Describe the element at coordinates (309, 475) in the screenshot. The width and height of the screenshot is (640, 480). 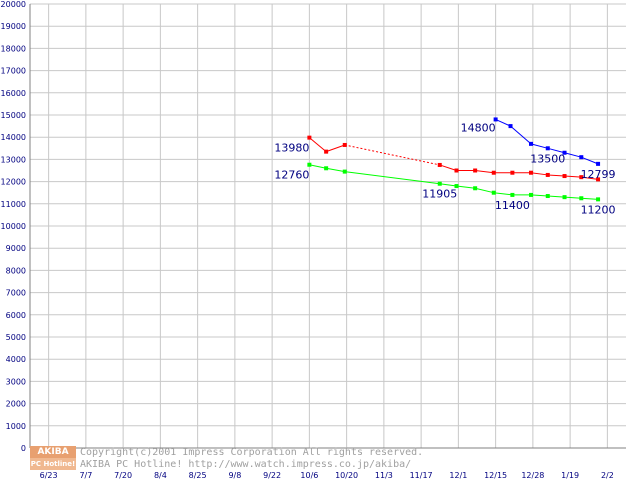
I see `x-tick-label: 10/6` at that location.